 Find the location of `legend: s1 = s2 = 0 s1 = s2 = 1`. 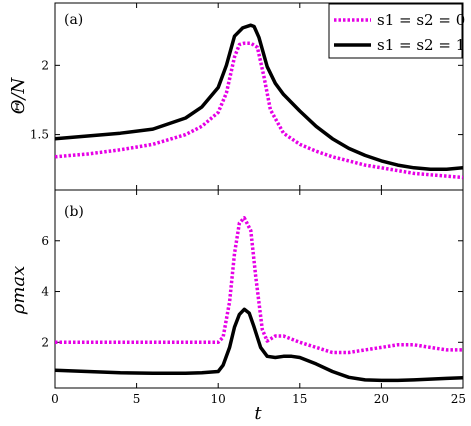

legend: s1 = s2 = 0 s1 = s2 = 1 is located at coordinates (396, 31).